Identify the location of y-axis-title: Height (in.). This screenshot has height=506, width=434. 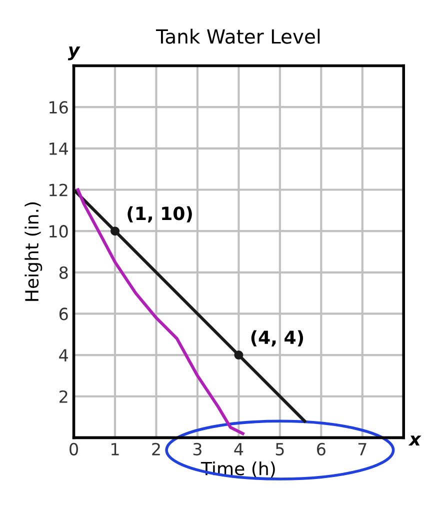
(33, 251).